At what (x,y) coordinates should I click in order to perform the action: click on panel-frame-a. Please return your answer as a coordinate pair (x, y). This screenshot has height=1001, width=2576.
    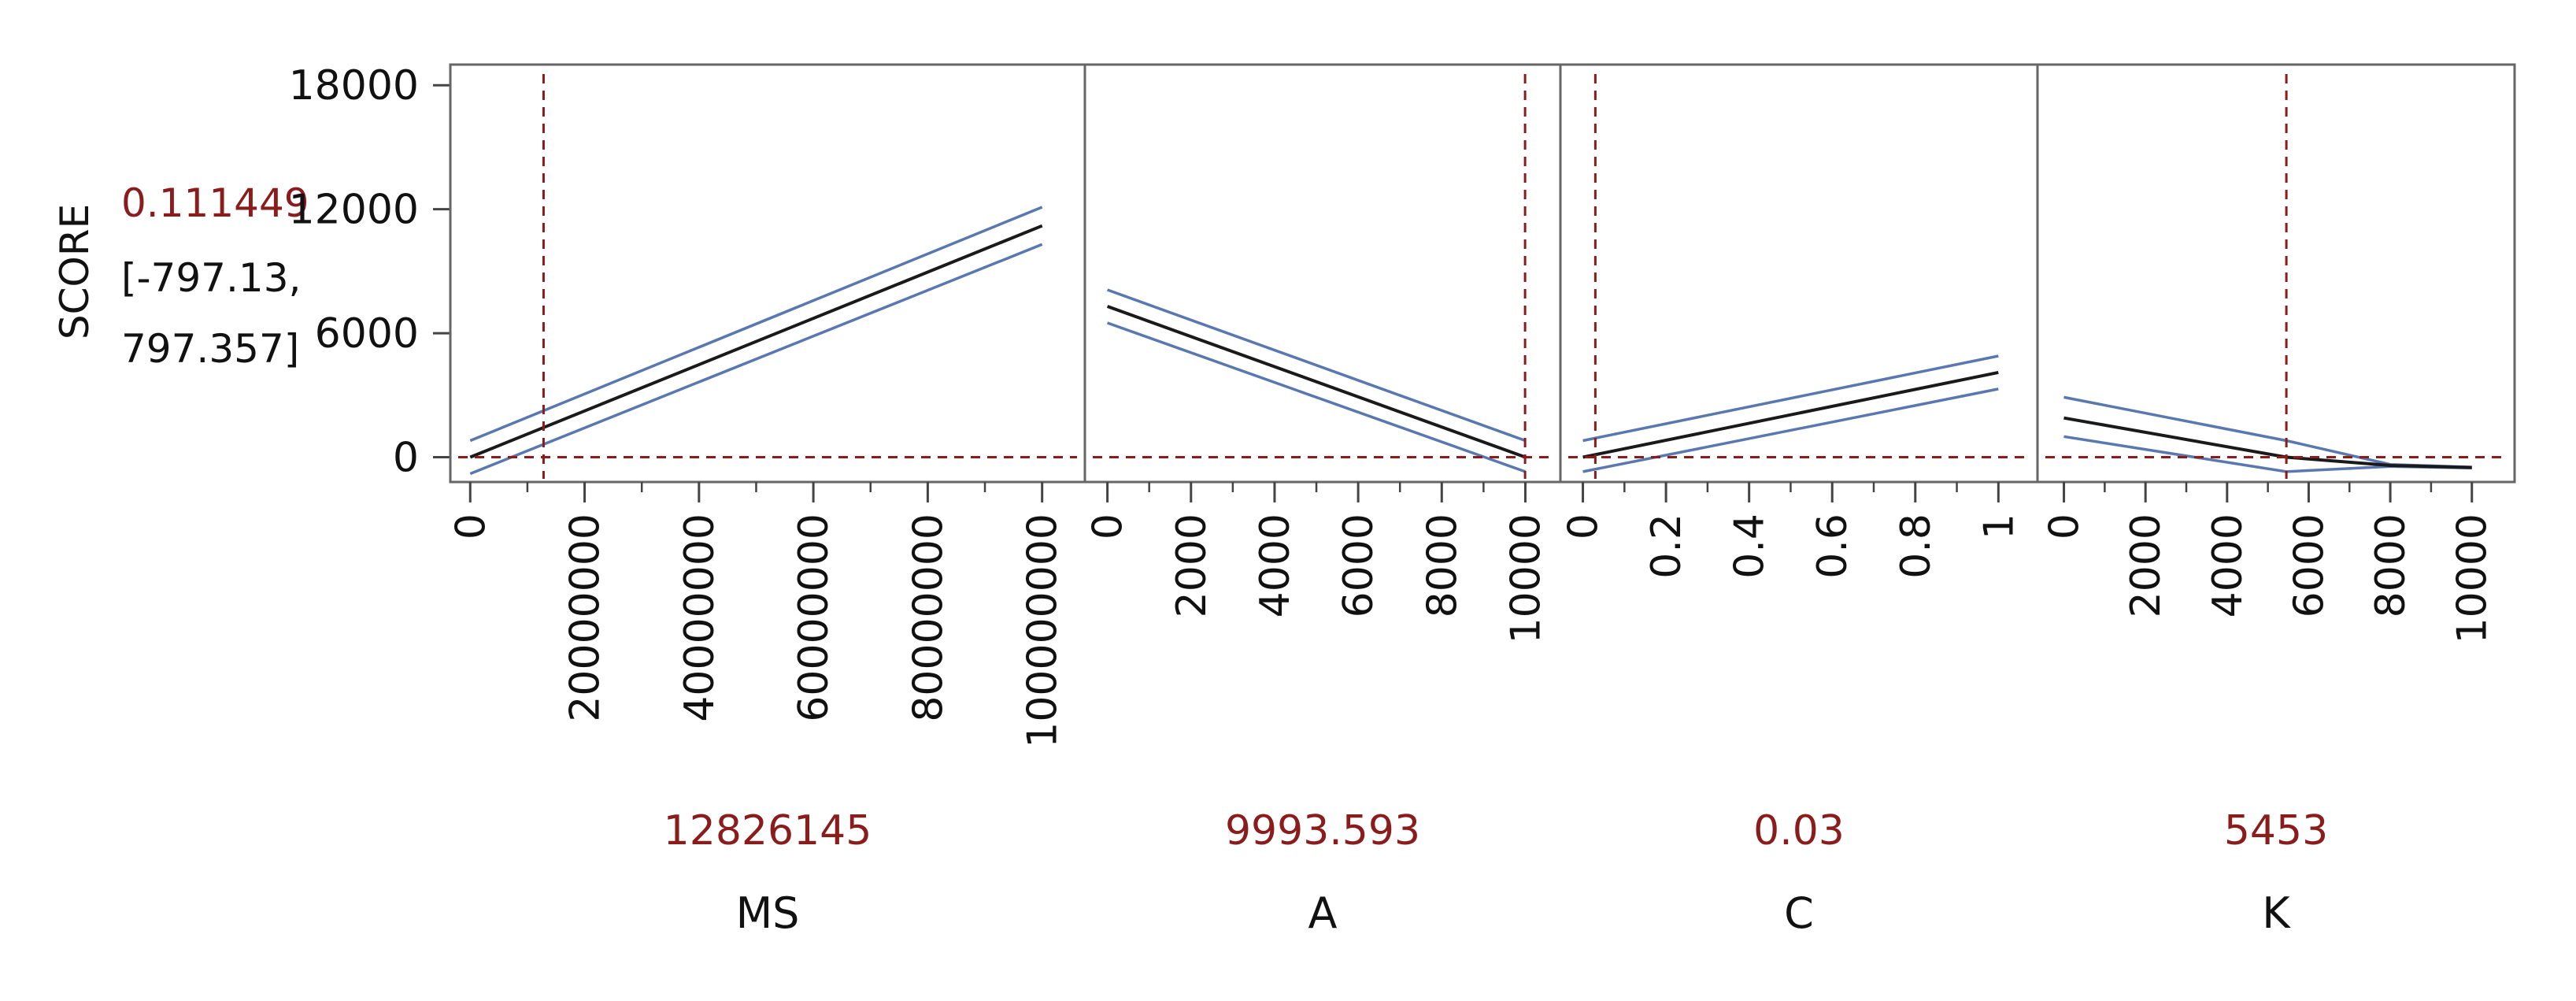
    Looking at the image, I should click on (1322, 273).